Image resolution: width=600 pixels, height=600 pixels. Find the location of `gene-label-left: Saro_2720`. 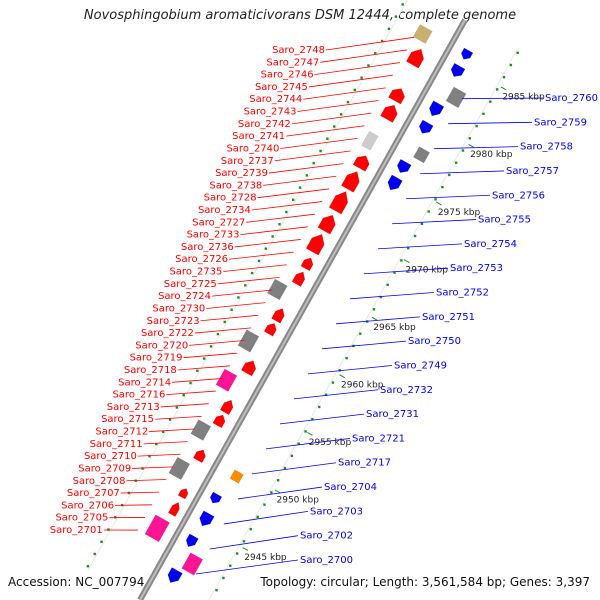

gene-label-left: Saro_2720 is located at coordinates (161, 345).